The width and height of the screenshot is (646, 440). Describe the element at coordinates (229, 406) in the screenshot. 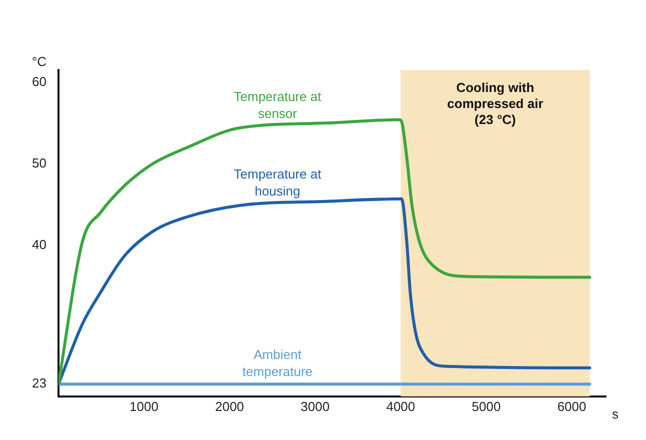

I see `x-tick-label: 2000` at that location.